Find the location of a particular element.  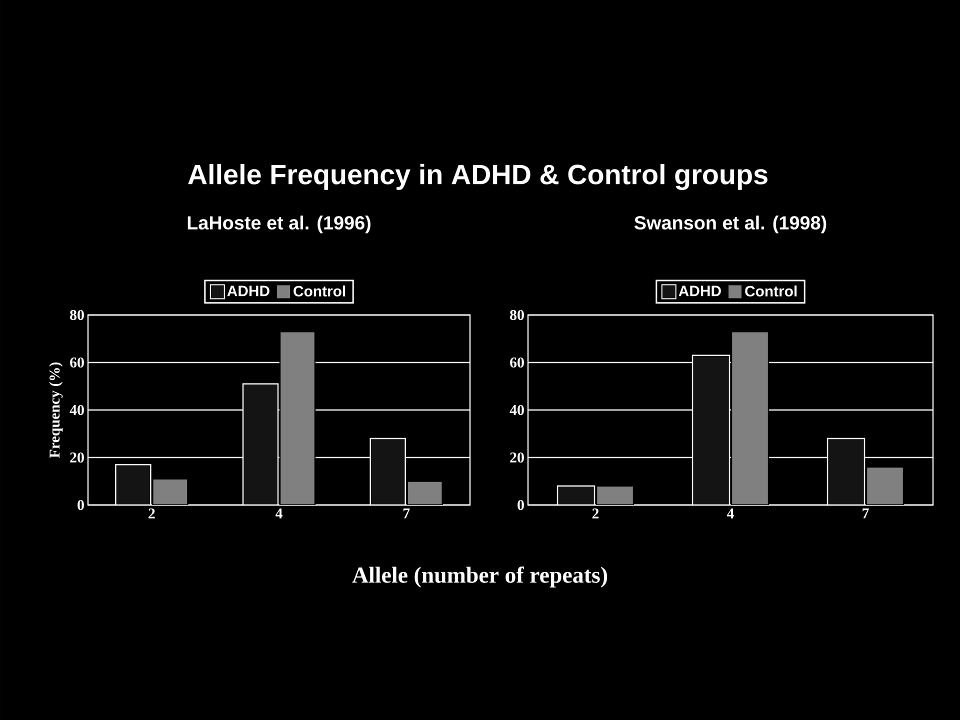

chart-subtitle: LaHoste et al. (1996) is located at coordinates (279, 225).